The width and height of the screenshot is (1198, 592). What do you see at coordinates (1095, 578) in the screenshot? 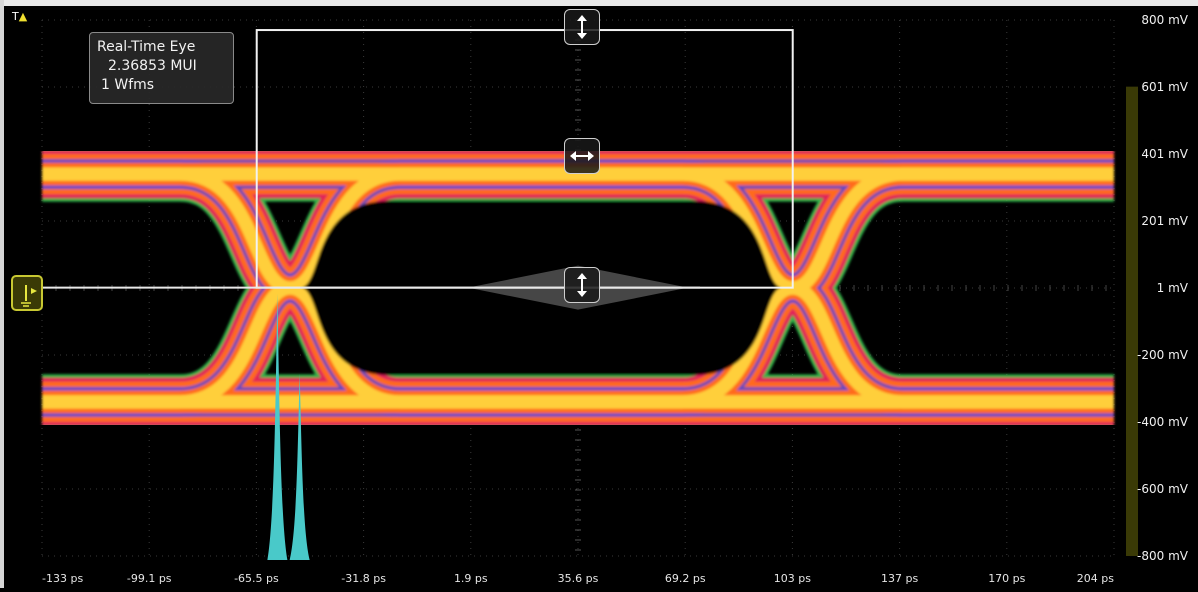
I see `x-tick-label: 204 ps` at bounding box center [1095, 578].